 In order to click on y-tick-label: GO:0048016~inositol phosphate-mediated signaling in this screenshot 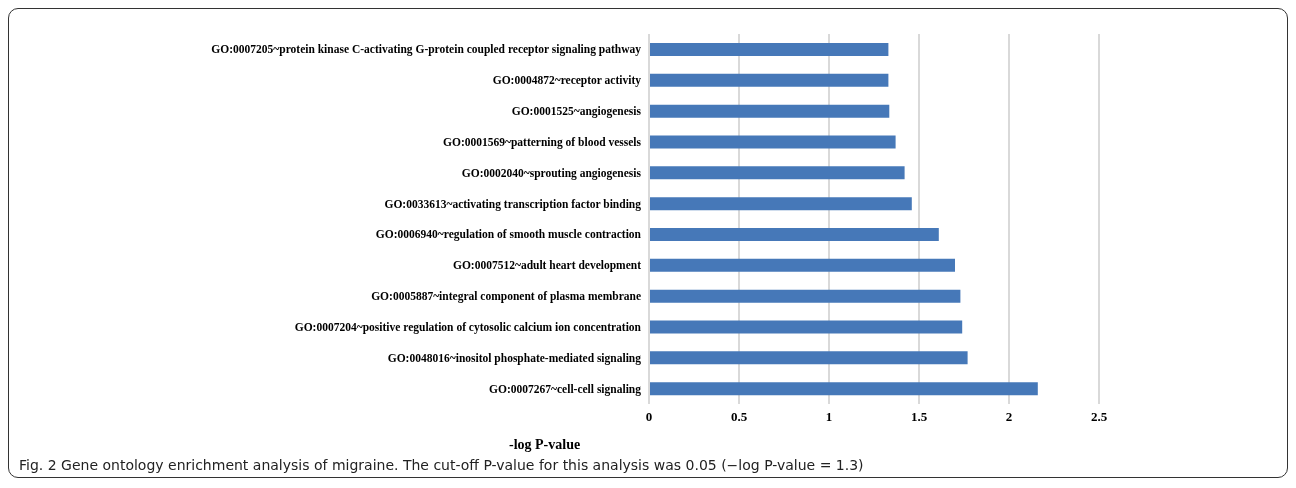, I will do `click(514, 358)`.